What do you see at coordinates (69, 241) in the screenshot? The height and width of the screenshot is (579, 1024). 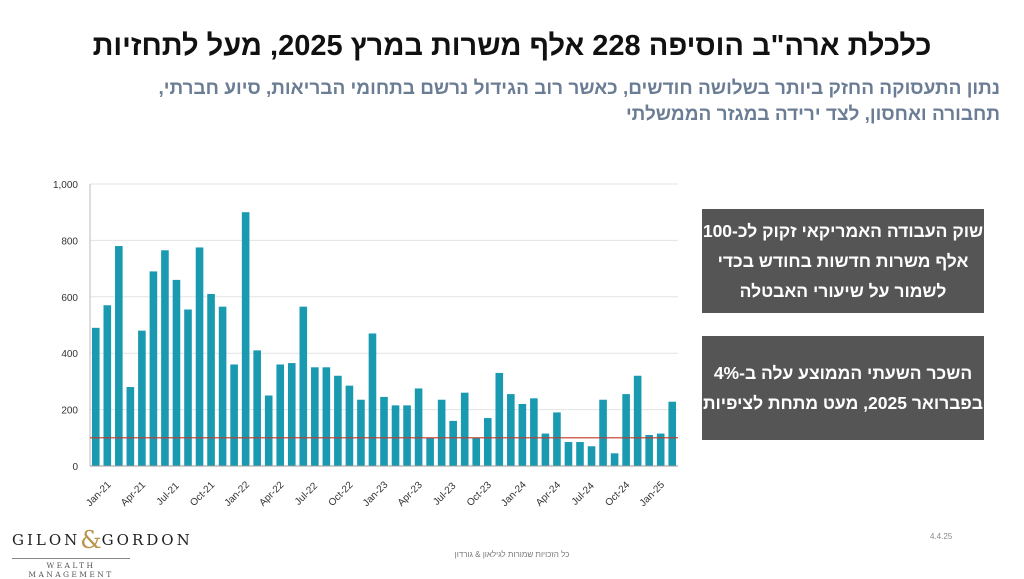 I see `y-tick-label: 800` at bounding box center [69, 241].